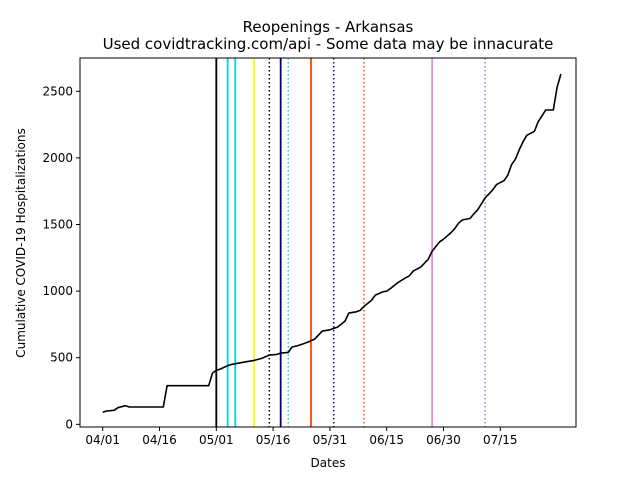 This screenshot has width=640, height=484. I want to click on x-tick-label: 06/30, so click(443, 440).